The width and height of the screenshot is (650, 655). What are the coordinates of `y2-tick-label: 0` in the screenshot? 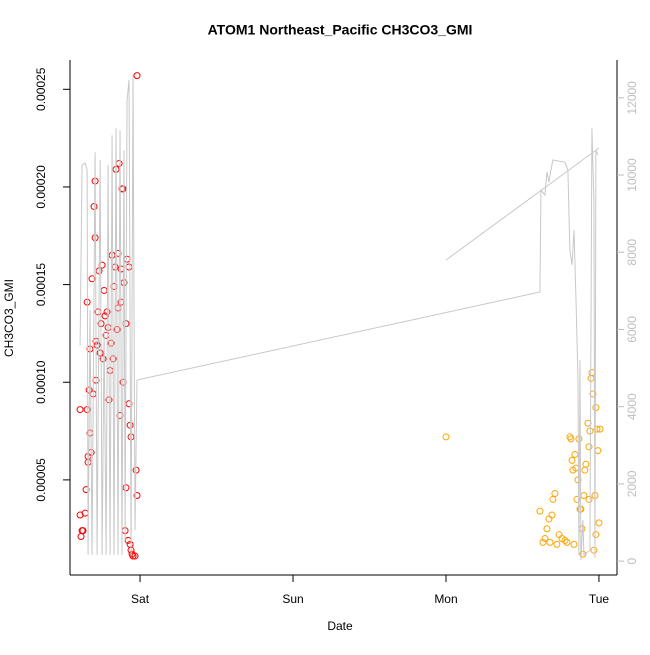 It's located at (632, 560).